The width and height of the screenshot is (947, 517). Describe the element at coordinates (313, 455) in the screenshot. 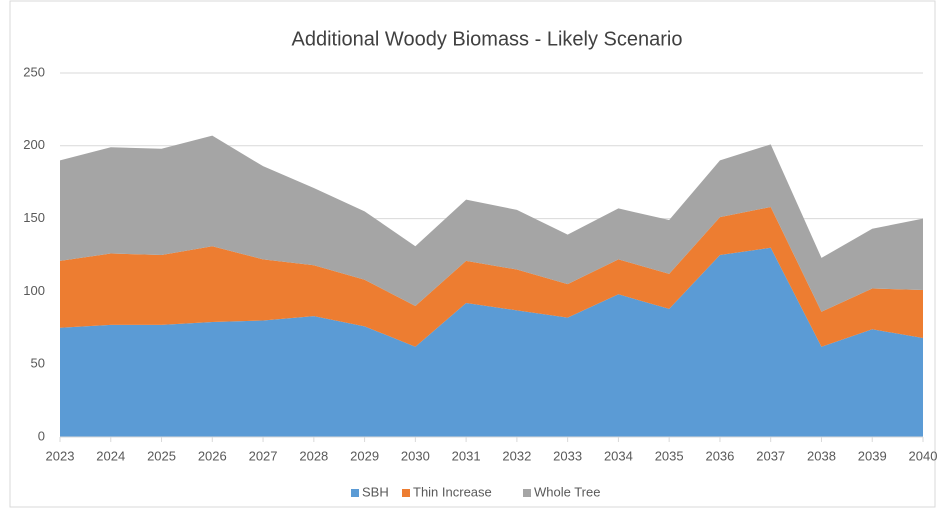

I see `x-tick-label: 2028` at that location.